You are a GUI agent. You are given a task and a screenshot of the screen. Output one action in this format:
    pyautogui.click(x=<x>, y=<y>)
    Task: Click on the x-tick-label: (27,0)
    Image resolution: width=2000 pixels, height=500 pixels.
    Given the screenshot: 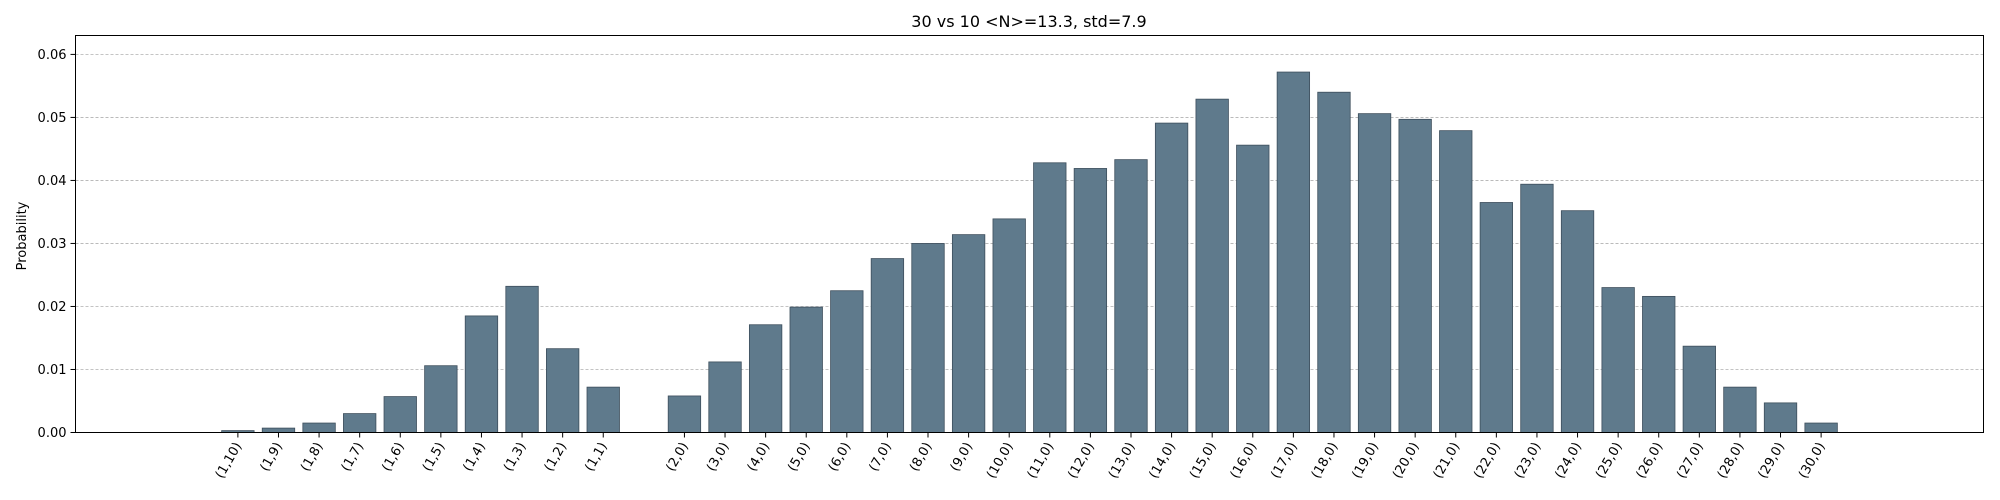 What is the action you would take?
    pyautogui.click(x=1690, y=460)
    